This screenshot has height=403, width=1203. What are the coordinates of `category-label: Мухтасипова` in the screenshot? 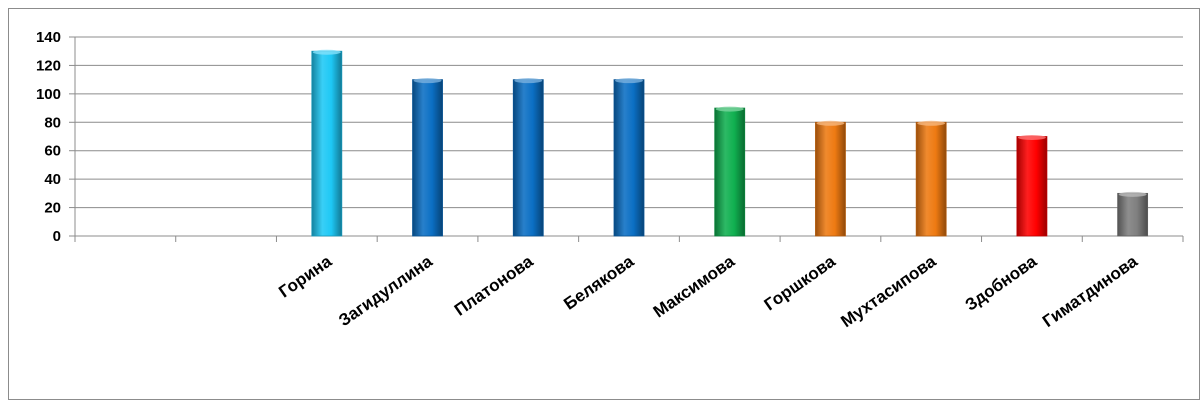 It's located at (888, 291).